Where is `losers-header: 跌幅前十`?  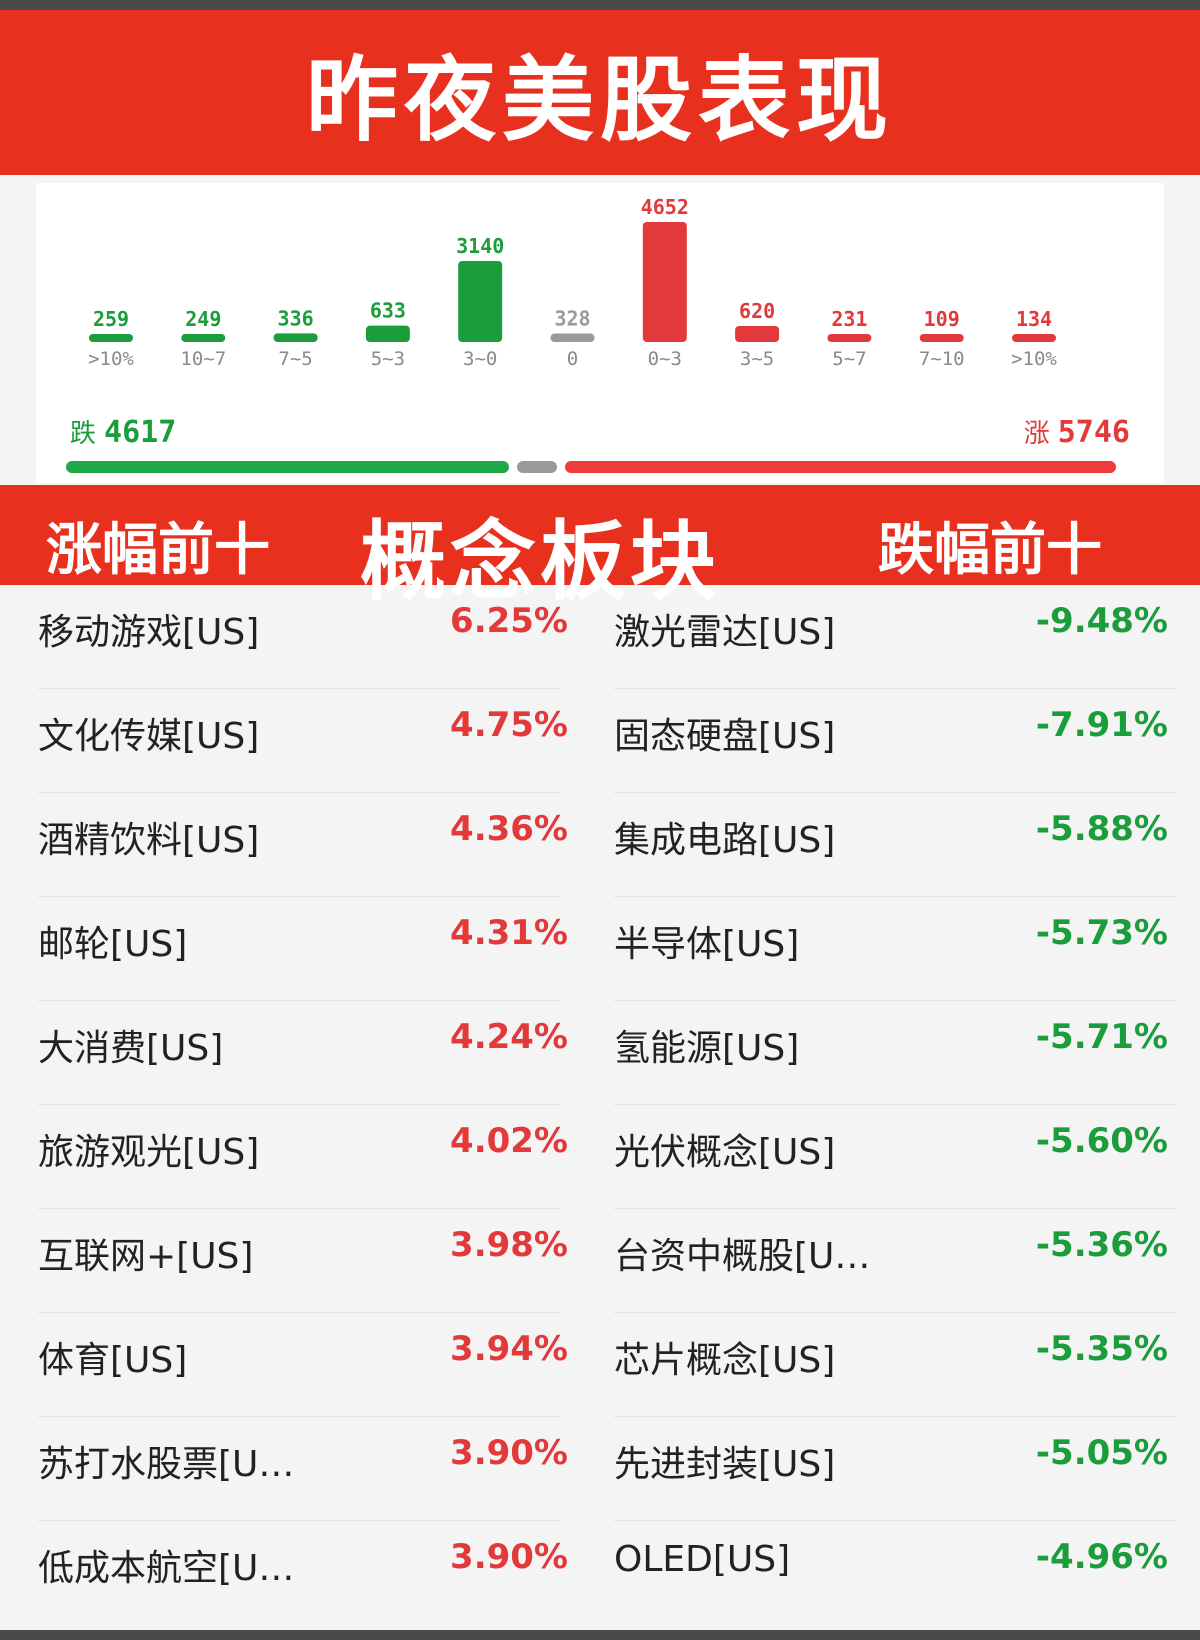 losers-header: 跌幅前十 is located at coordinates (990, 550).